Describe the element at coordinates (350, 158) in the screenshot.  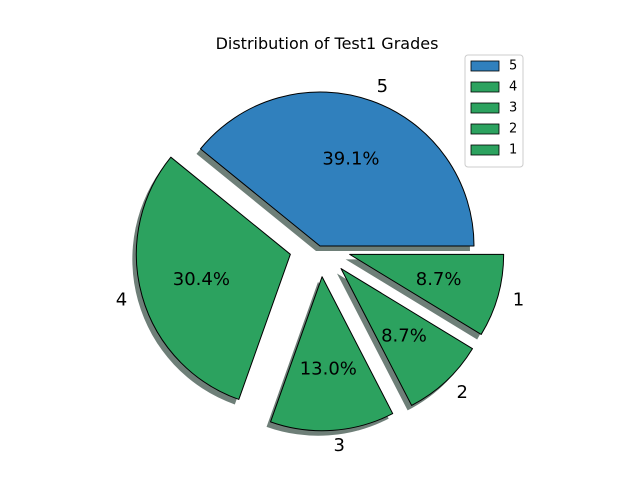
I see `slice-percent-5: 39.1%` at that location.